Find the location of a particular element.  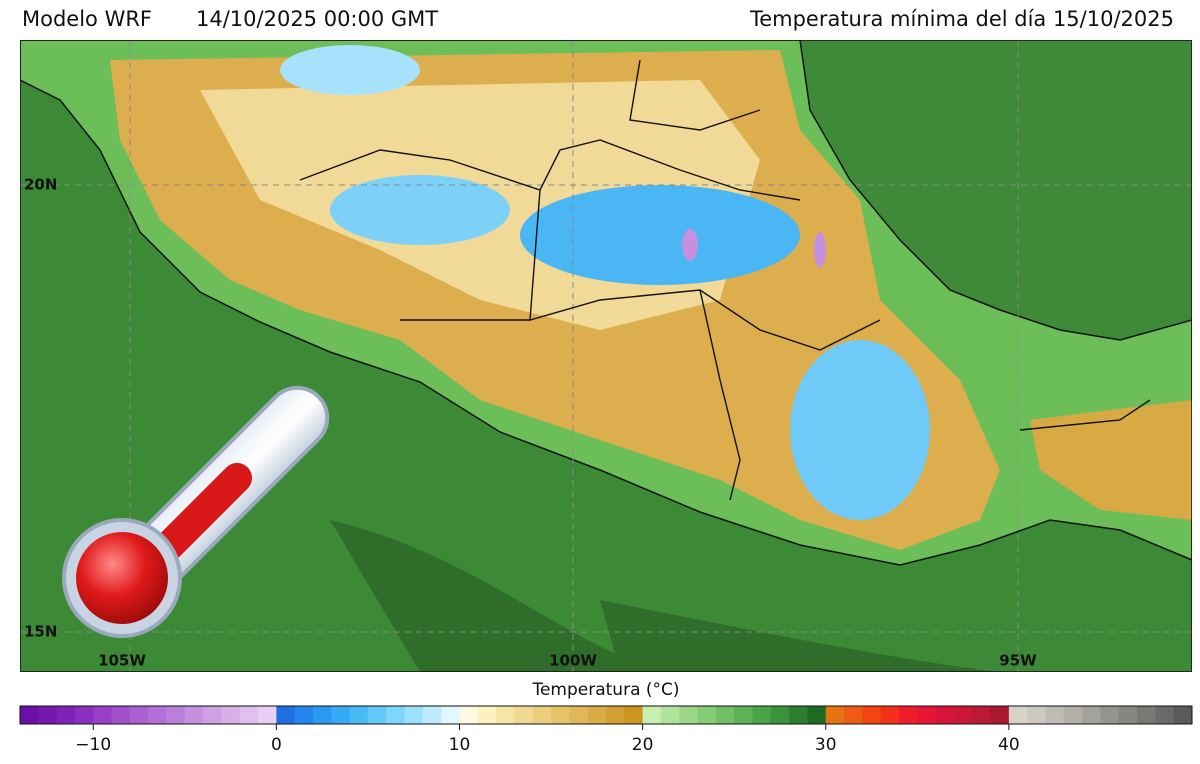

ocean-dark is located at coordinates (665, 596).